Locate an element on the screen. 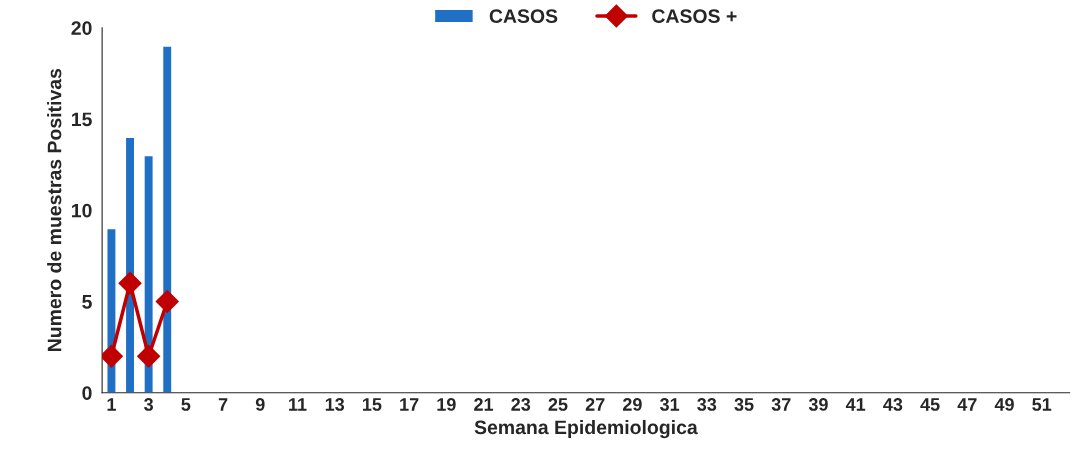 This screenshot has height=462, width=1075. x-tick-label: 17 is located at coordinates (409, 404).